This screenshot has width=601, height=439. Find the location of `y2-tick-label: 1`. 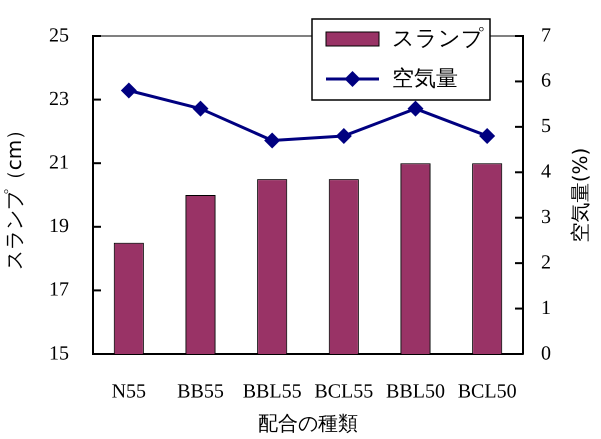

y2-tick-label: 1 is located at coordinates (546, 307).